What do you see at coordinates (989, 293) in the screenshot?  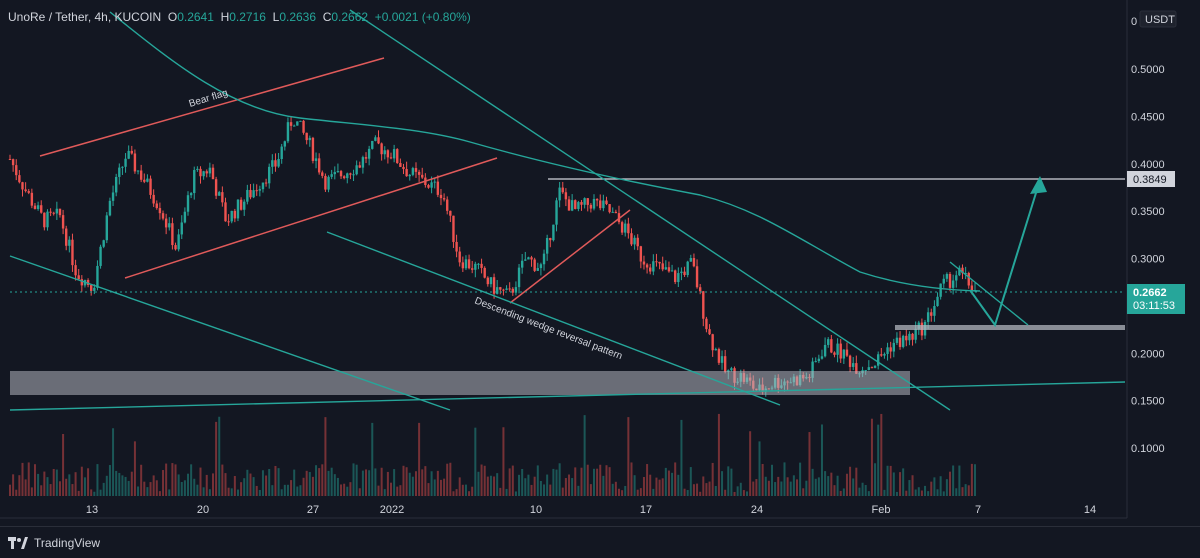 I see `small-wedge-line` at bounding box center [989, 293].